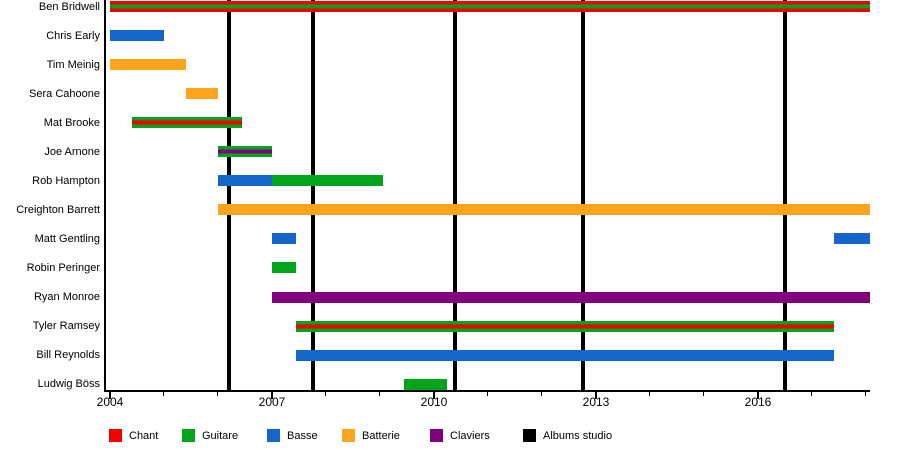 Image resolution: width=900 pixels, height=450 pixels. What do you see at coordinates (66, 180) in the screenshot?
I see `member-label: Rob Hampton` at bounding box center [66, 180].